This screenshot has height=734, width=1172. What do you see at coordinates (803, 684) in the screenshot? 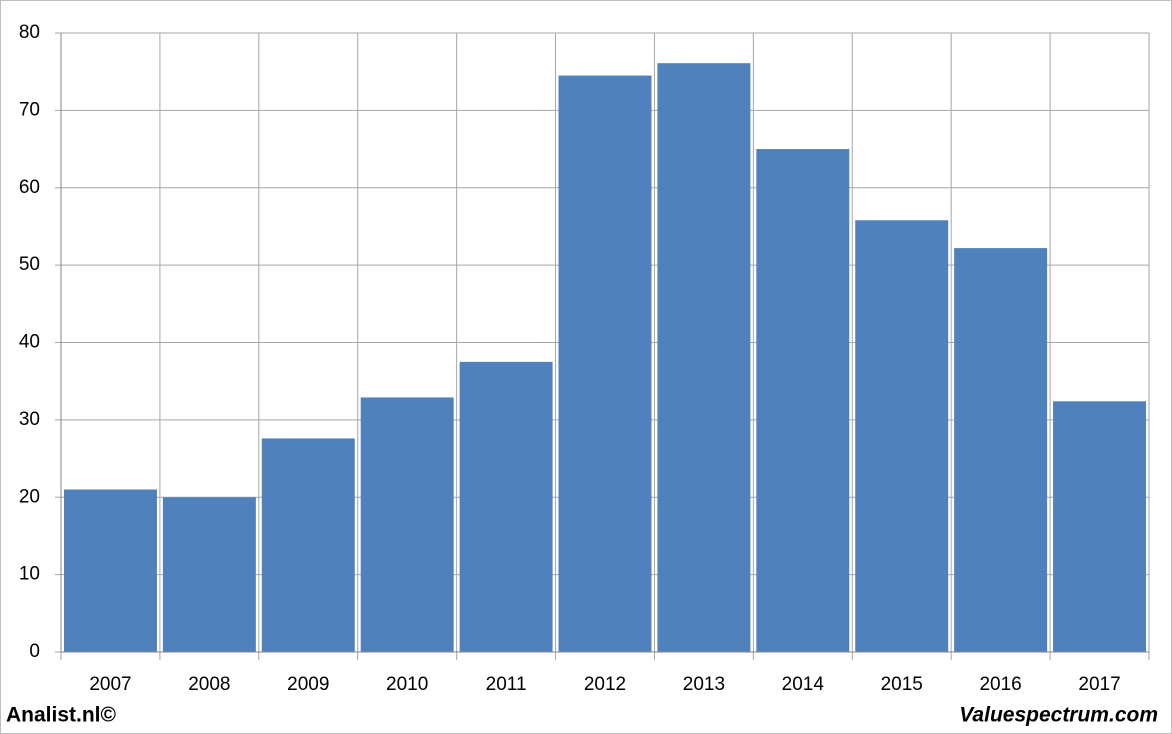
I see `x-tick-label: 2014` at bounding box center [803, 684].